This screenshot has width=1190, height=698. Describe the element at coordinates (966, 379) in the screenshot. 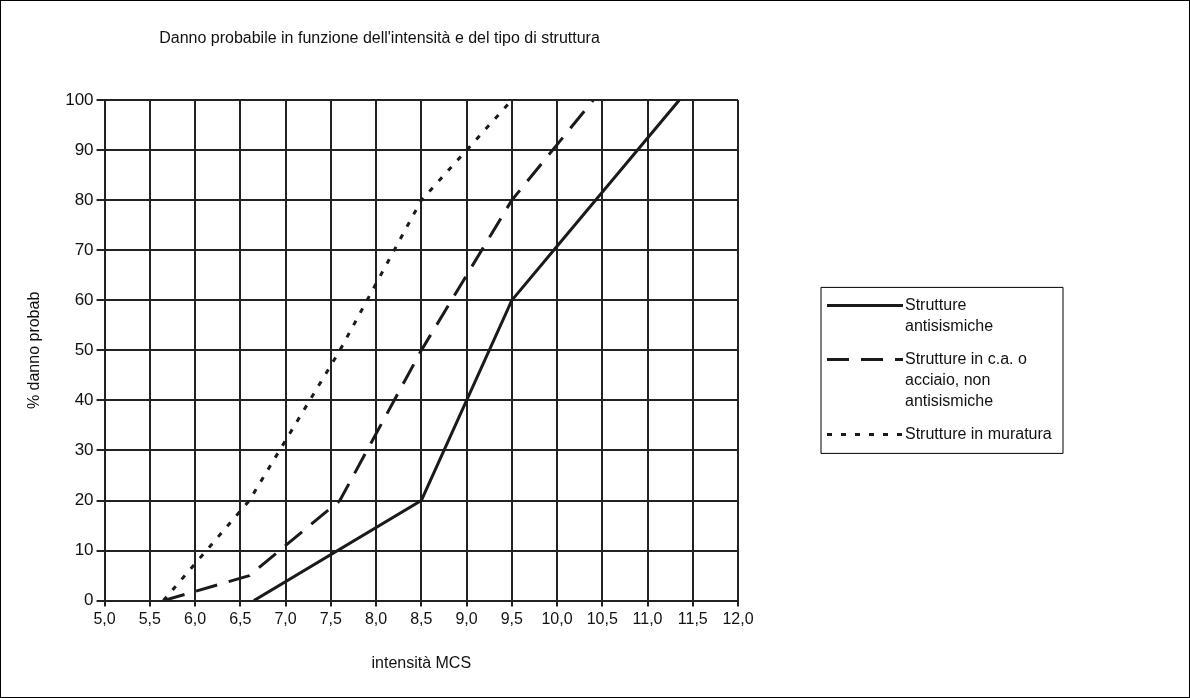

I see `legend-label: Strutture in c.a. o acciaio, non antisismiche` at that location.